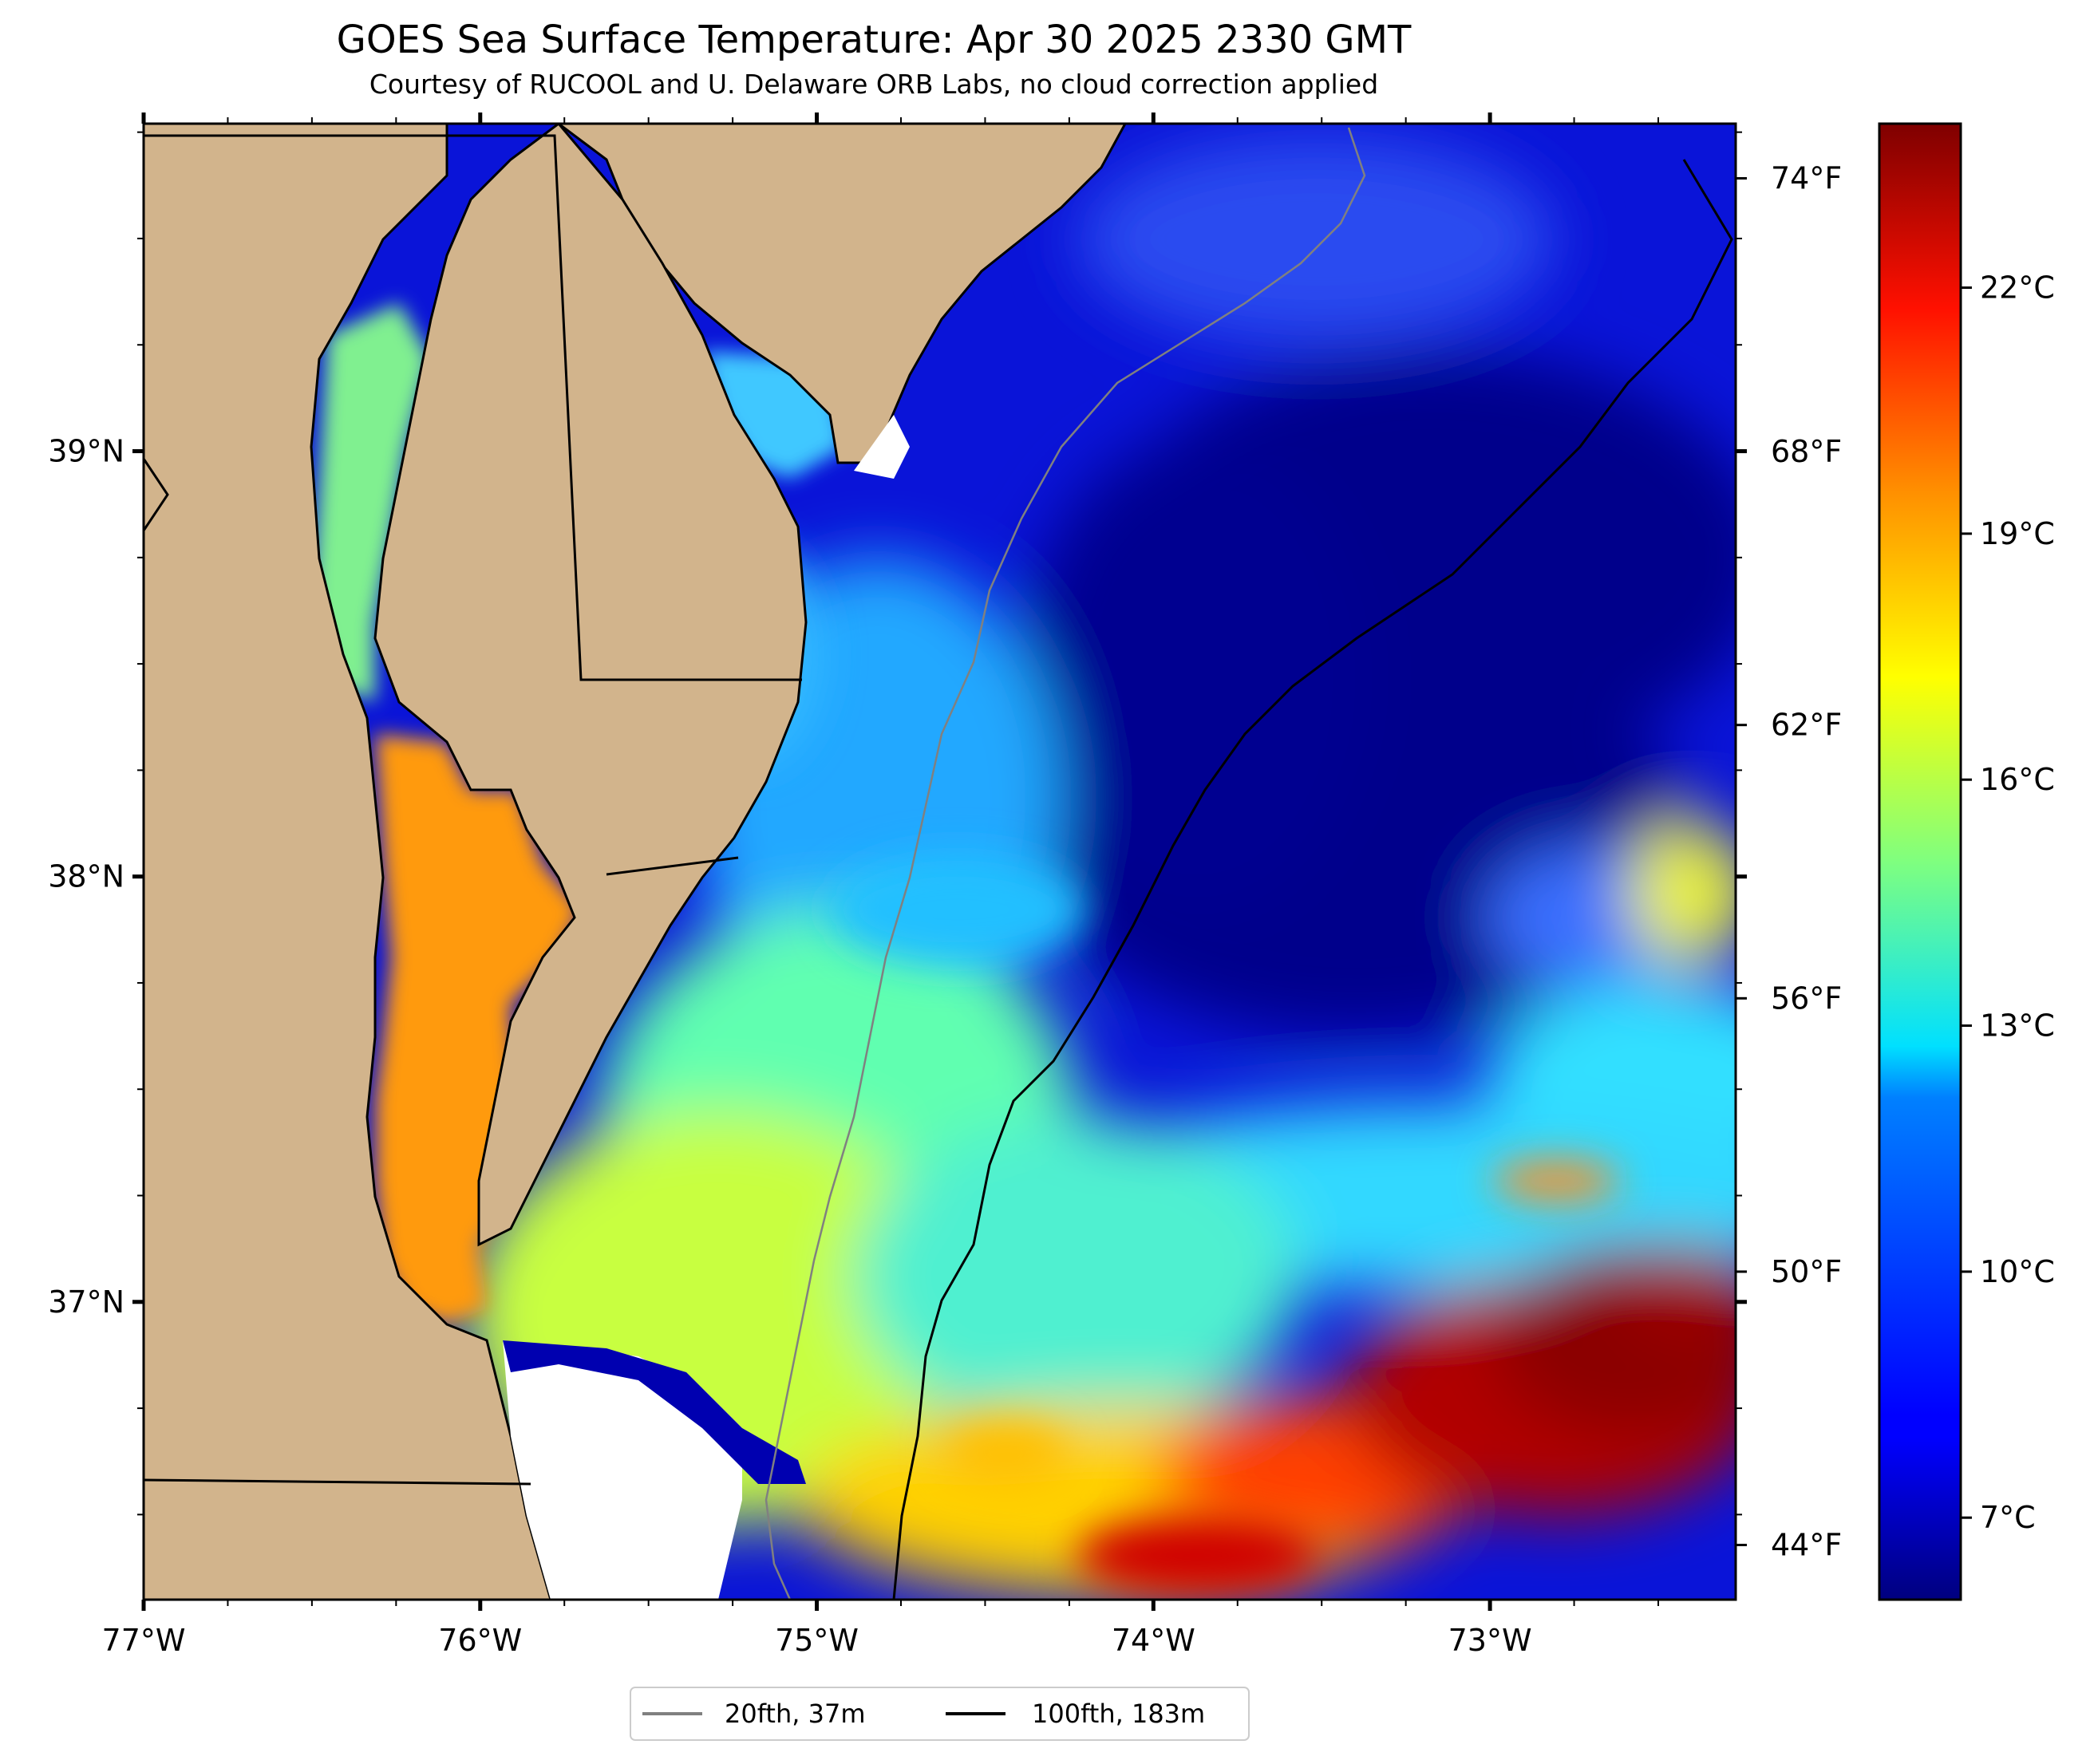 The image size is (2090, 1764). Describe the element at coordinates (2017, 533) in the screenshot. I see `celsius-tick-label: 19°C` at that location.